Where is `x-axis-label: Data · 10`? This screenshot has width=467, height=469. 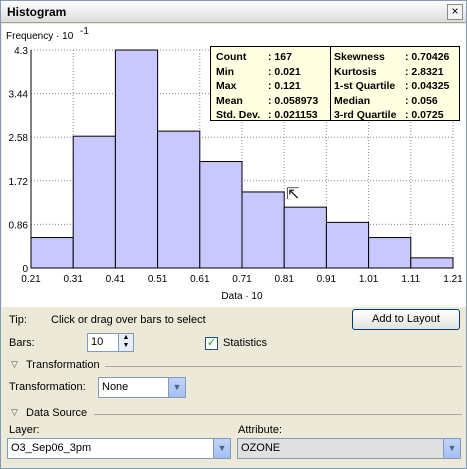
x-axis-label: Data · 10 is located at coordinates (242, 296).